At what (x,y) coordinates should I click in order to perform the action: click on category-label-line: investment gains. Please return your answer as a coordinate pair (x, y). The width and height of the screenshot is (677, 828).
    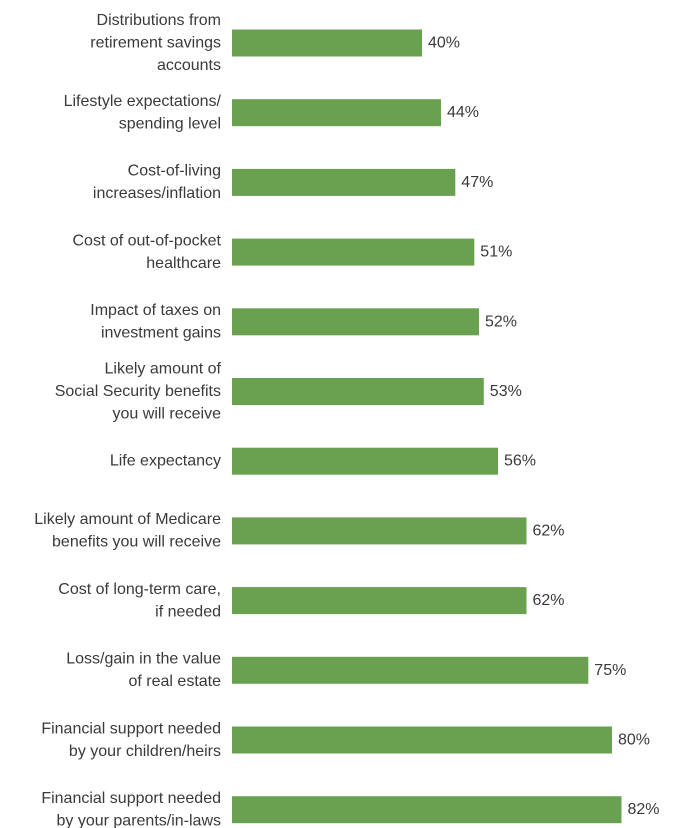
    Looking at the image, I should click on (161, 333).